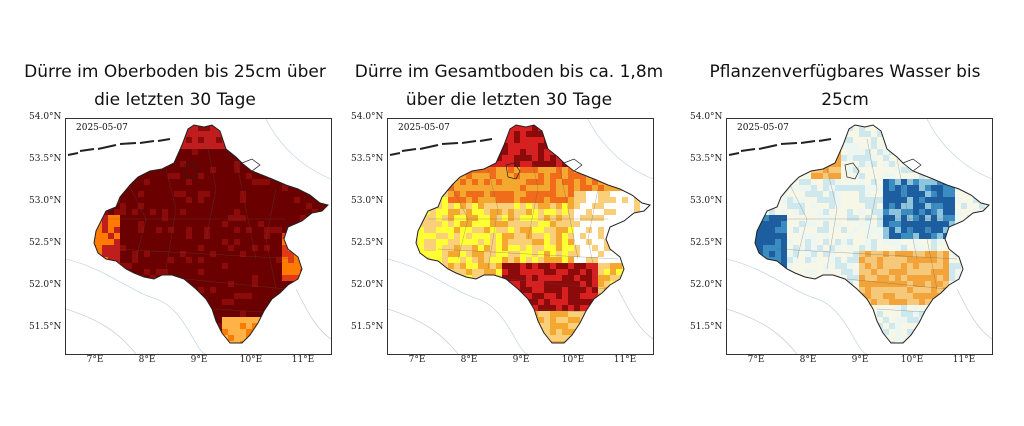  I want to click on water-map, so click(859, 236).